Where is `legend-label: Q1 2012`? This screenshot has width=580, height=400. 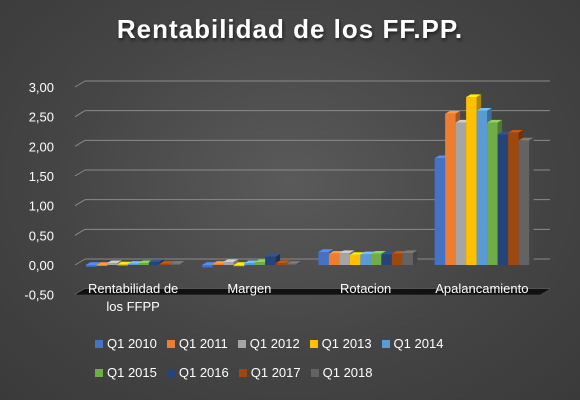
legend-label: Q1 2012 is located at coordinates (274, 343).